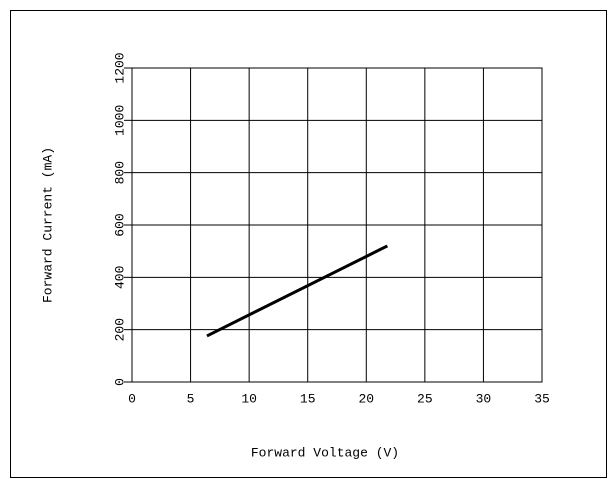 Image resolution: width=608 pixels, height=479 pixels. Describe the element at coordinates (325, 452) in the screenshot. I see `x-axis-label: Forward Voltage (V)` at that location.